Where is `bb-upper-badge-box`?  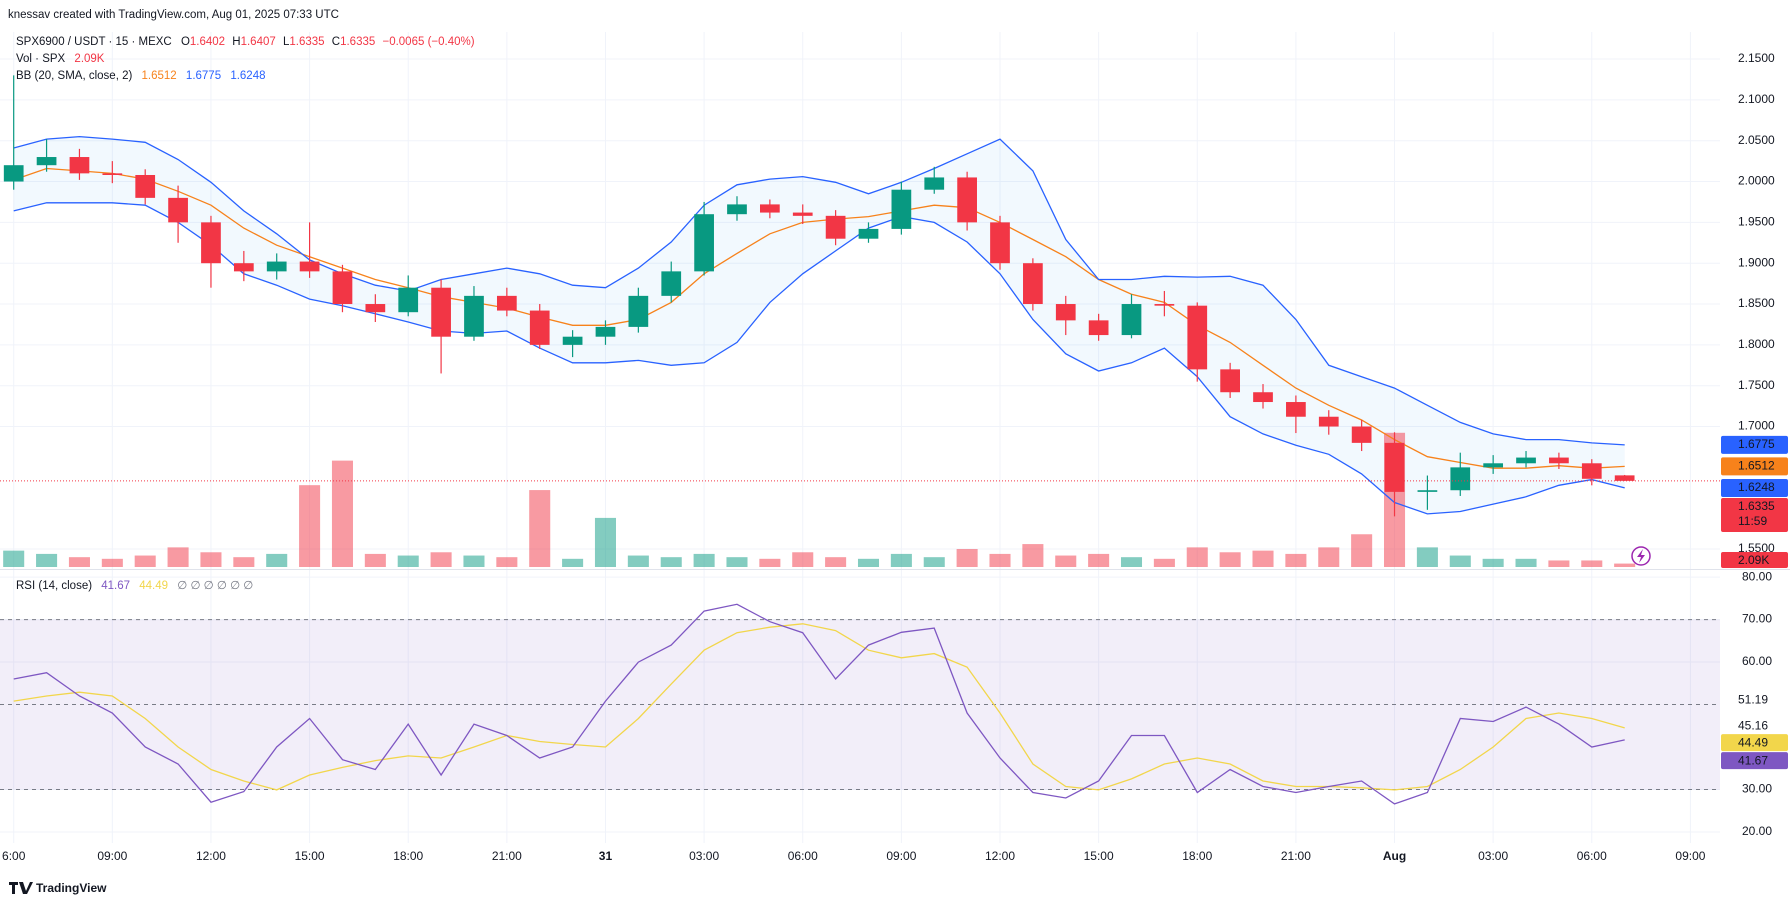 bb-upper-badge-box is located at coordinates (1754, 444).